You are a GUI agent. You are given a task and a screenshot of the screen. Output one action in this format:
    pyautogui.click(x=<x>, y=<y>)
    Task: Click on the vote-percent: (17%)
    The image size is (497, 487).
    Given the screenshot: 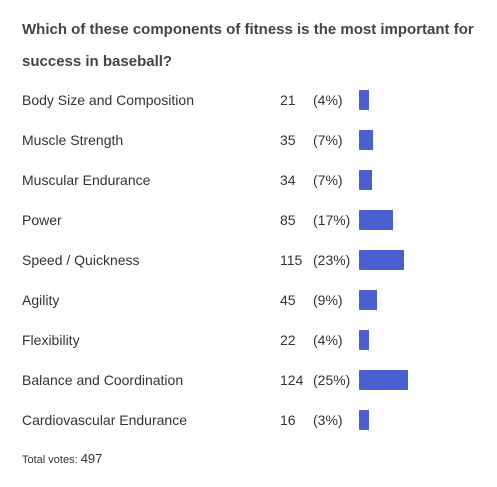 What is the action you would take?
    pyautogui.click(x=332, y=220)
    